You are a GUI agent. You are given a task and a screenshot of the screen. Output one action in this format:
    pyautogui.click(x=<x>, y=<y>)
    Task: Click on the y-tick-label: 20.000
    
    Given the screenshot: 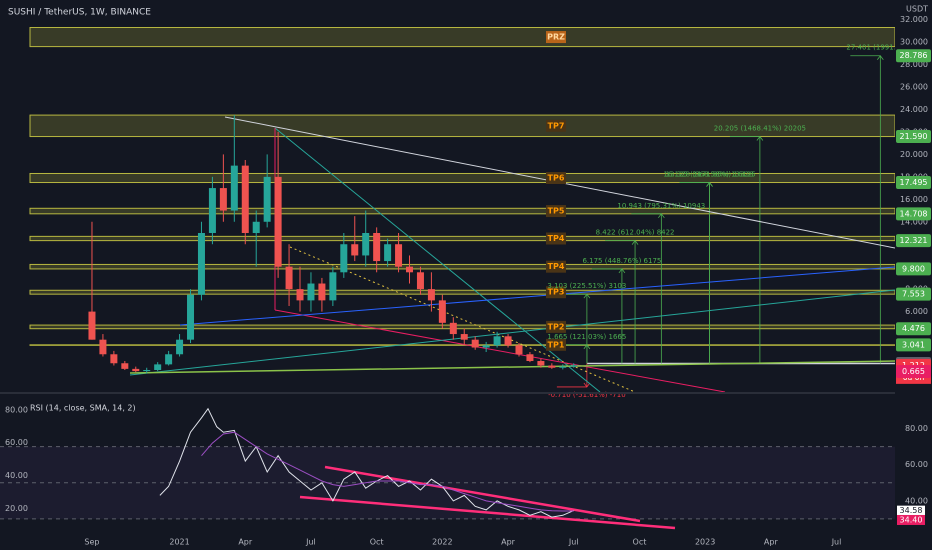 What is the action you would take?
    pyautogui.click(x=914, y=154)
    